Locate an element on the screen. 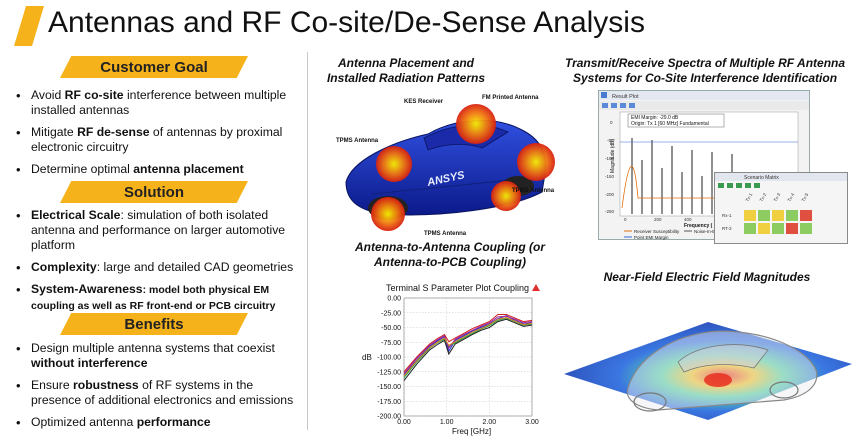  emi-margin-tooltip is located at coordinates (676, 120).